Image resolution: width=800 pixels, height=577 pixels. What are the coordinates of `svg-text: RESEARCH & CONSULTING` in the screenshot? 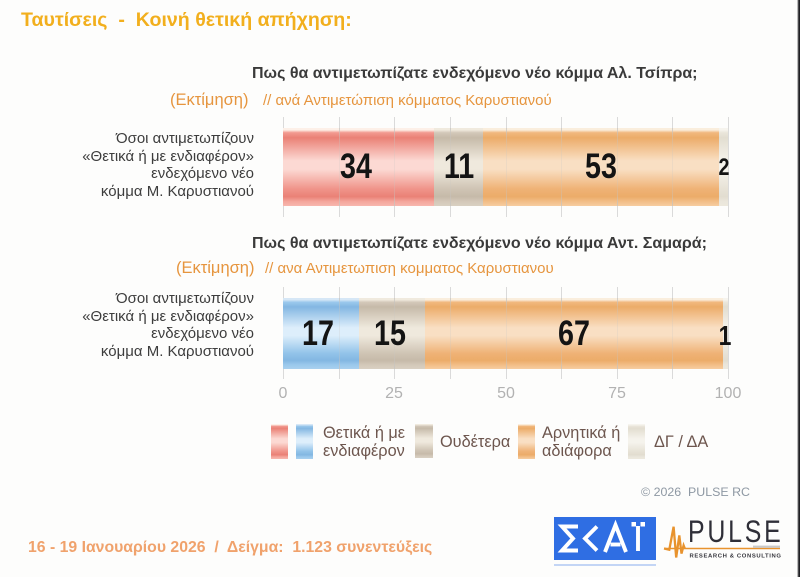 It's located at (736, 557).